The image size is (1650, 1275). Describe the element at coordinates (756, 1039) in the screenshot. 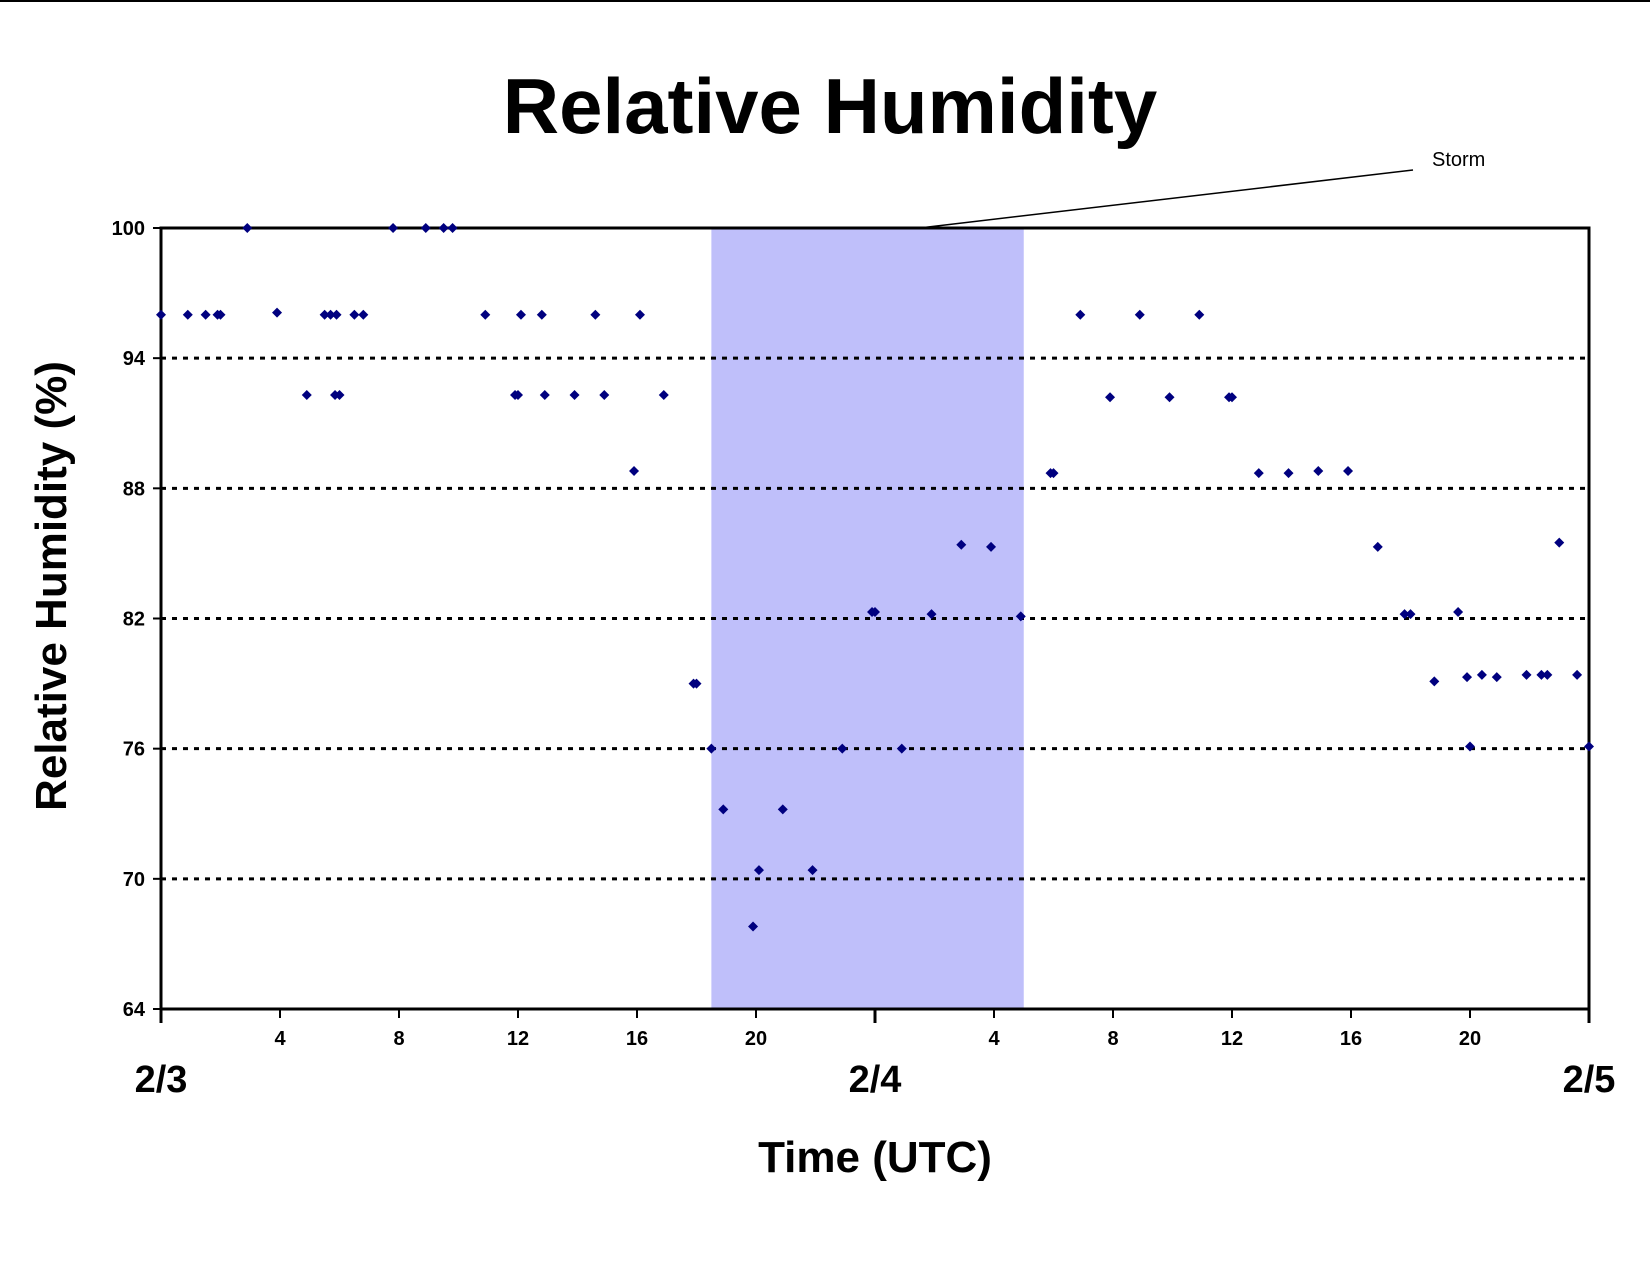

I see `x-tick-label-20: 20` at that location.